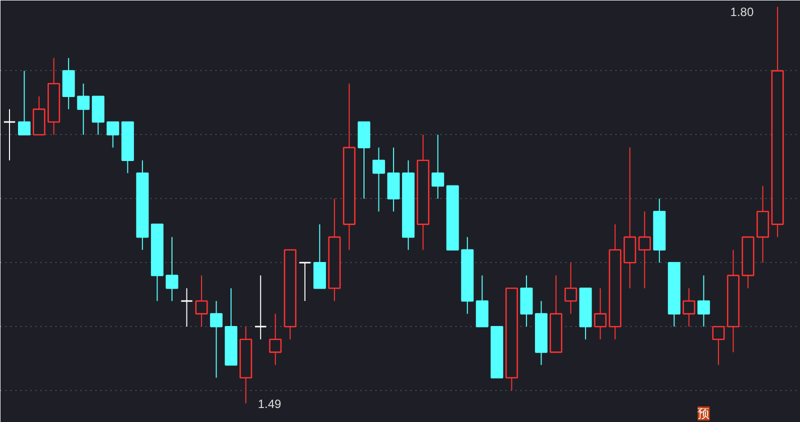  What do you see at coordinates (704, 413) in the screenshot?
I see `annotation: 预` at bounding box center [704, 413].